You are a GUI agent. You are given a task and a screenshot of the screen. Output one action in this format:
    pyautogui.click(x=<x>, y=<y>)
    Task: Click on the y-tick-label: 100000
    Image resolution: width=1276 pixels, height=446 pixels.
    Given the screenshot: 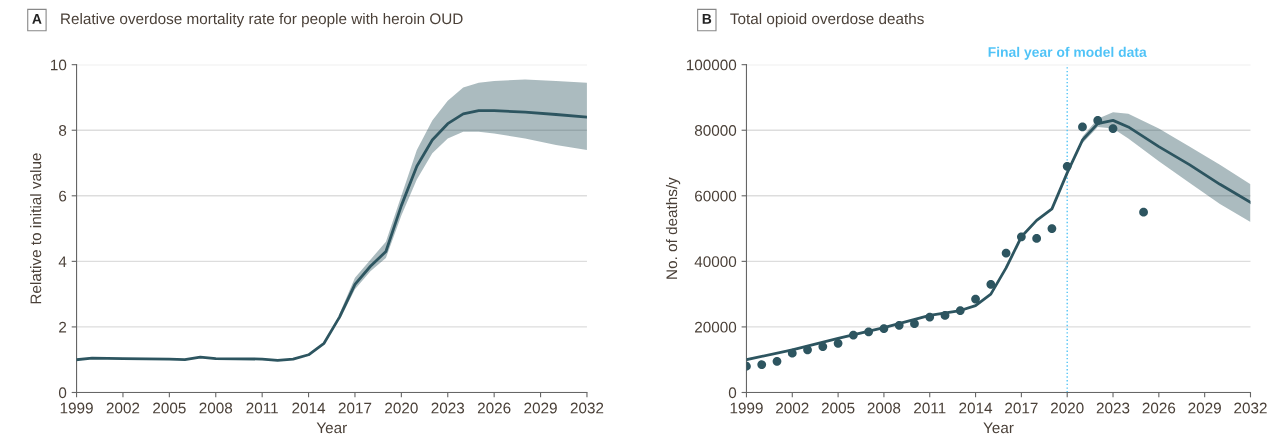 What is the action you would take?
    pyautogui.click(x=711, y=65)
    